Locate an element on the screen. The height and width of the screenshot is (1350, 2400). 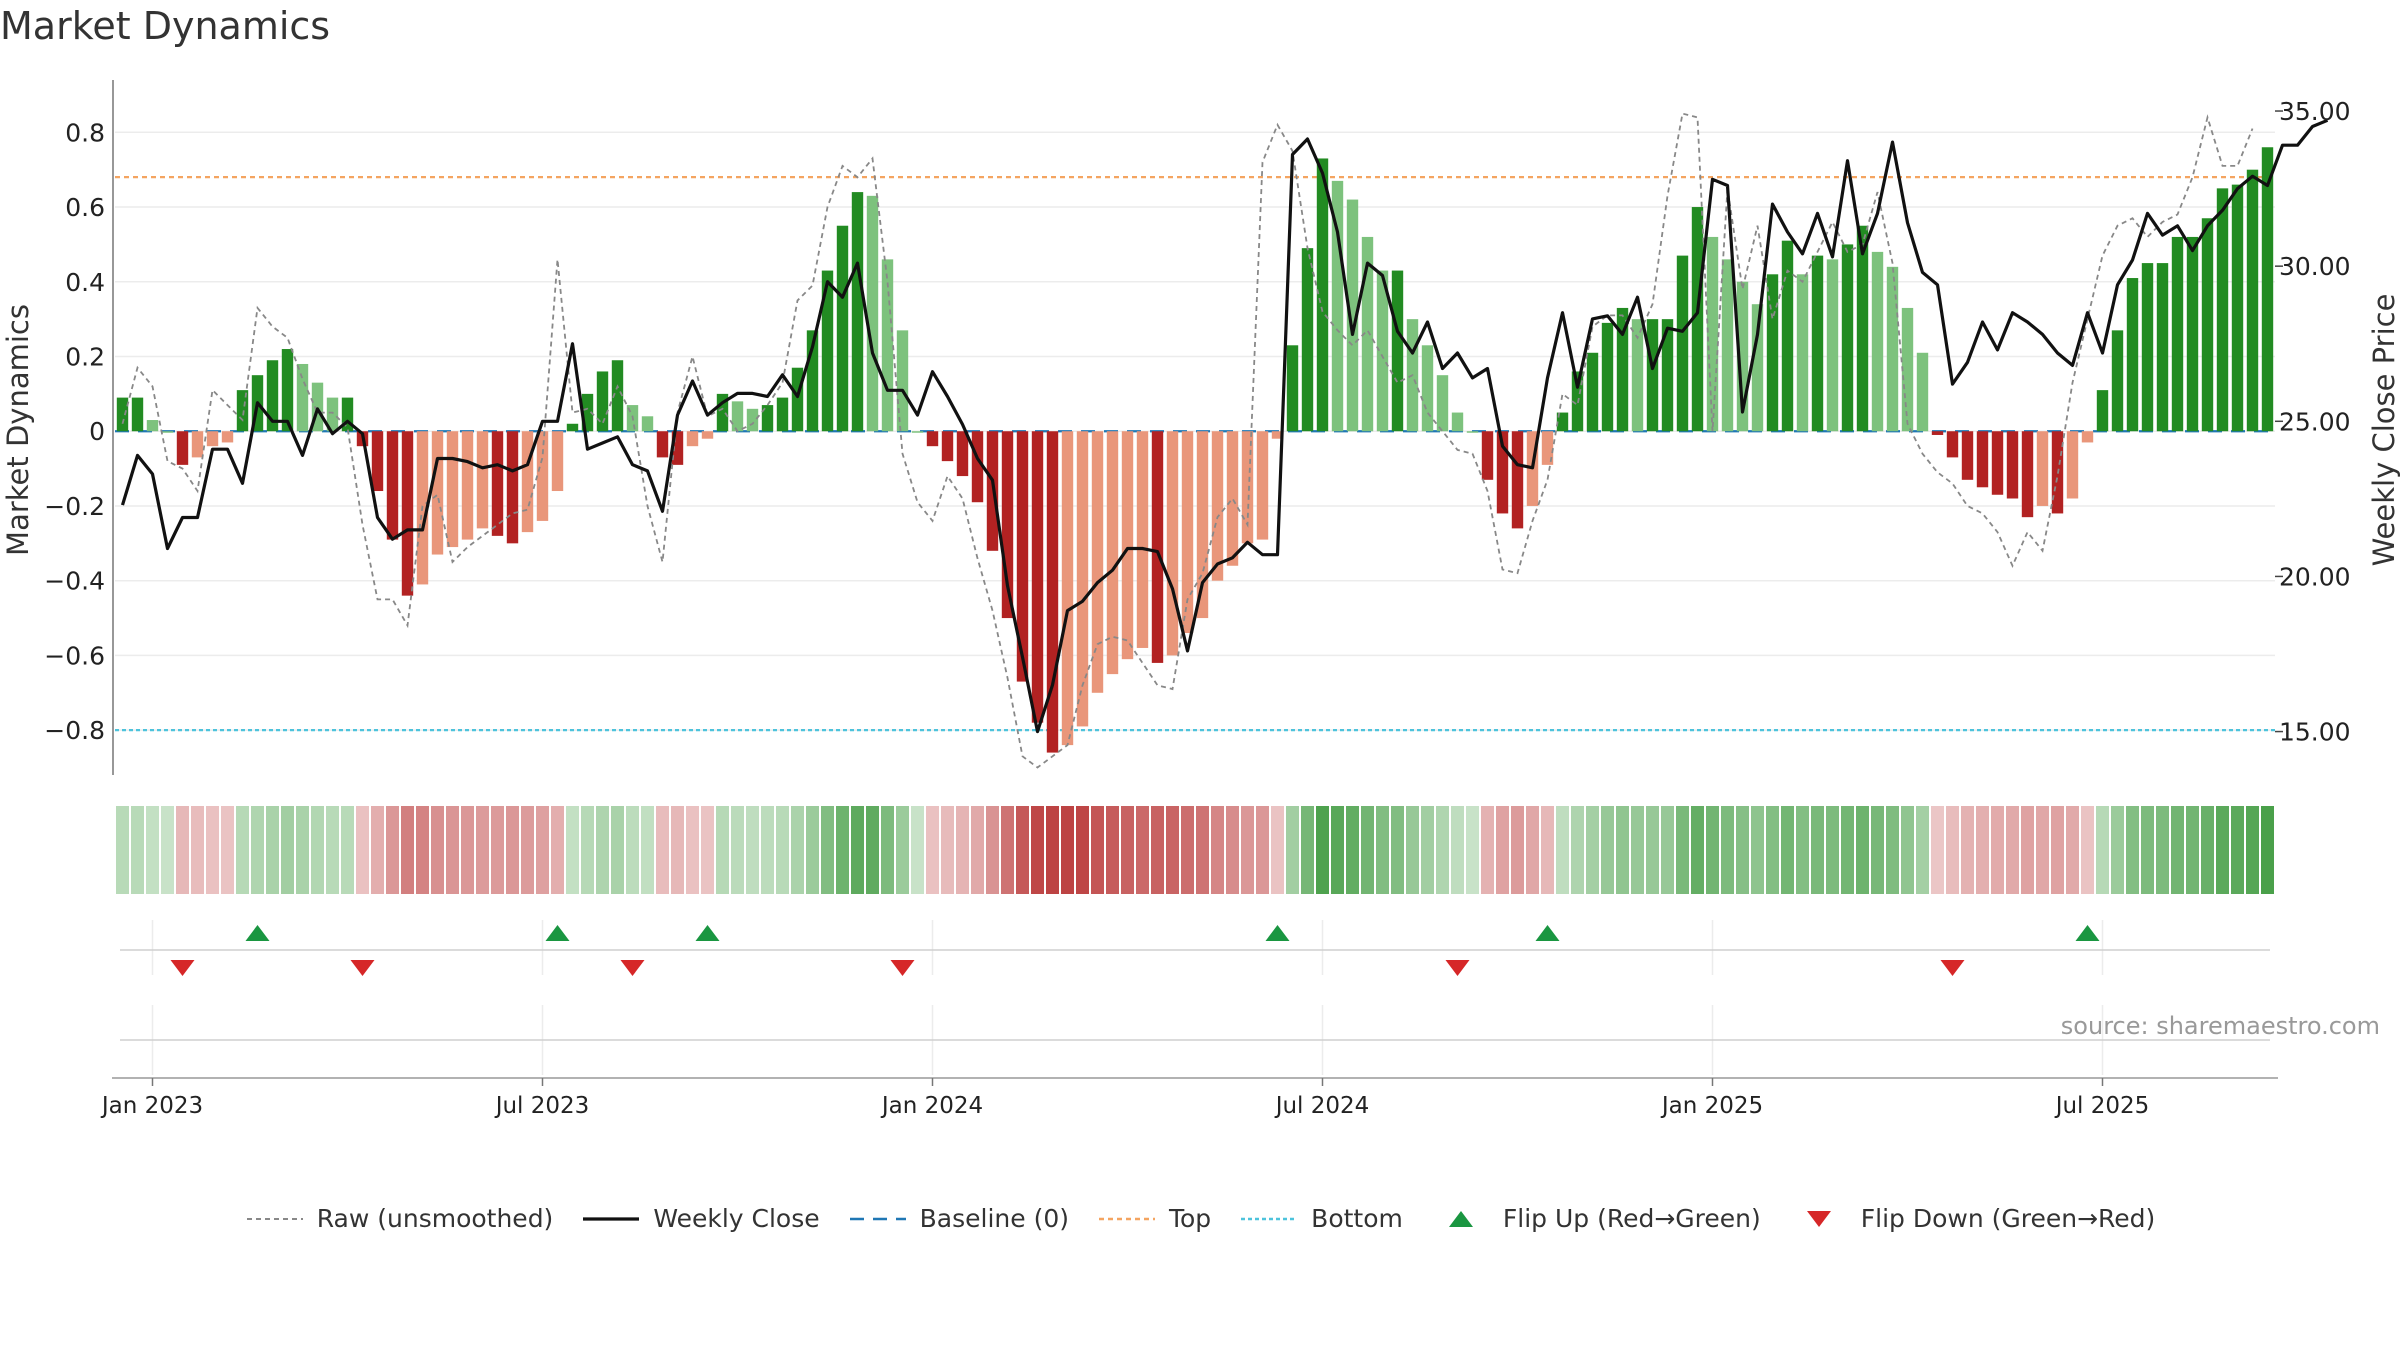
legend-swatch is located at coordinates (877, 1218).